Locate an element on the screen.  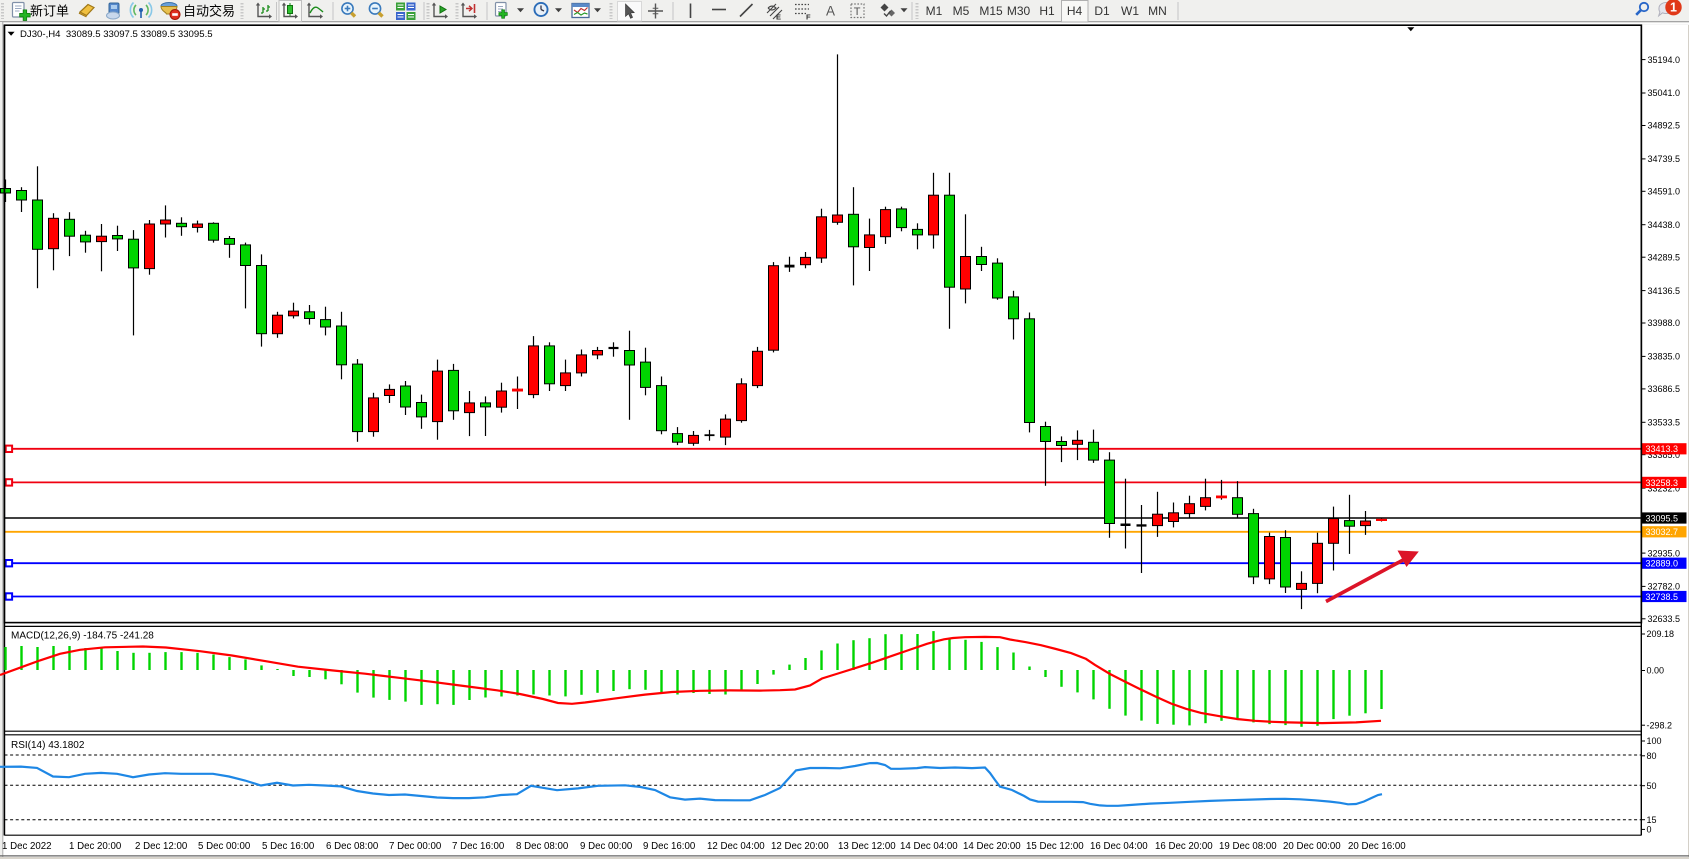
svg-text: 8 Dec 08:00 is located at coordinates (542, 846).